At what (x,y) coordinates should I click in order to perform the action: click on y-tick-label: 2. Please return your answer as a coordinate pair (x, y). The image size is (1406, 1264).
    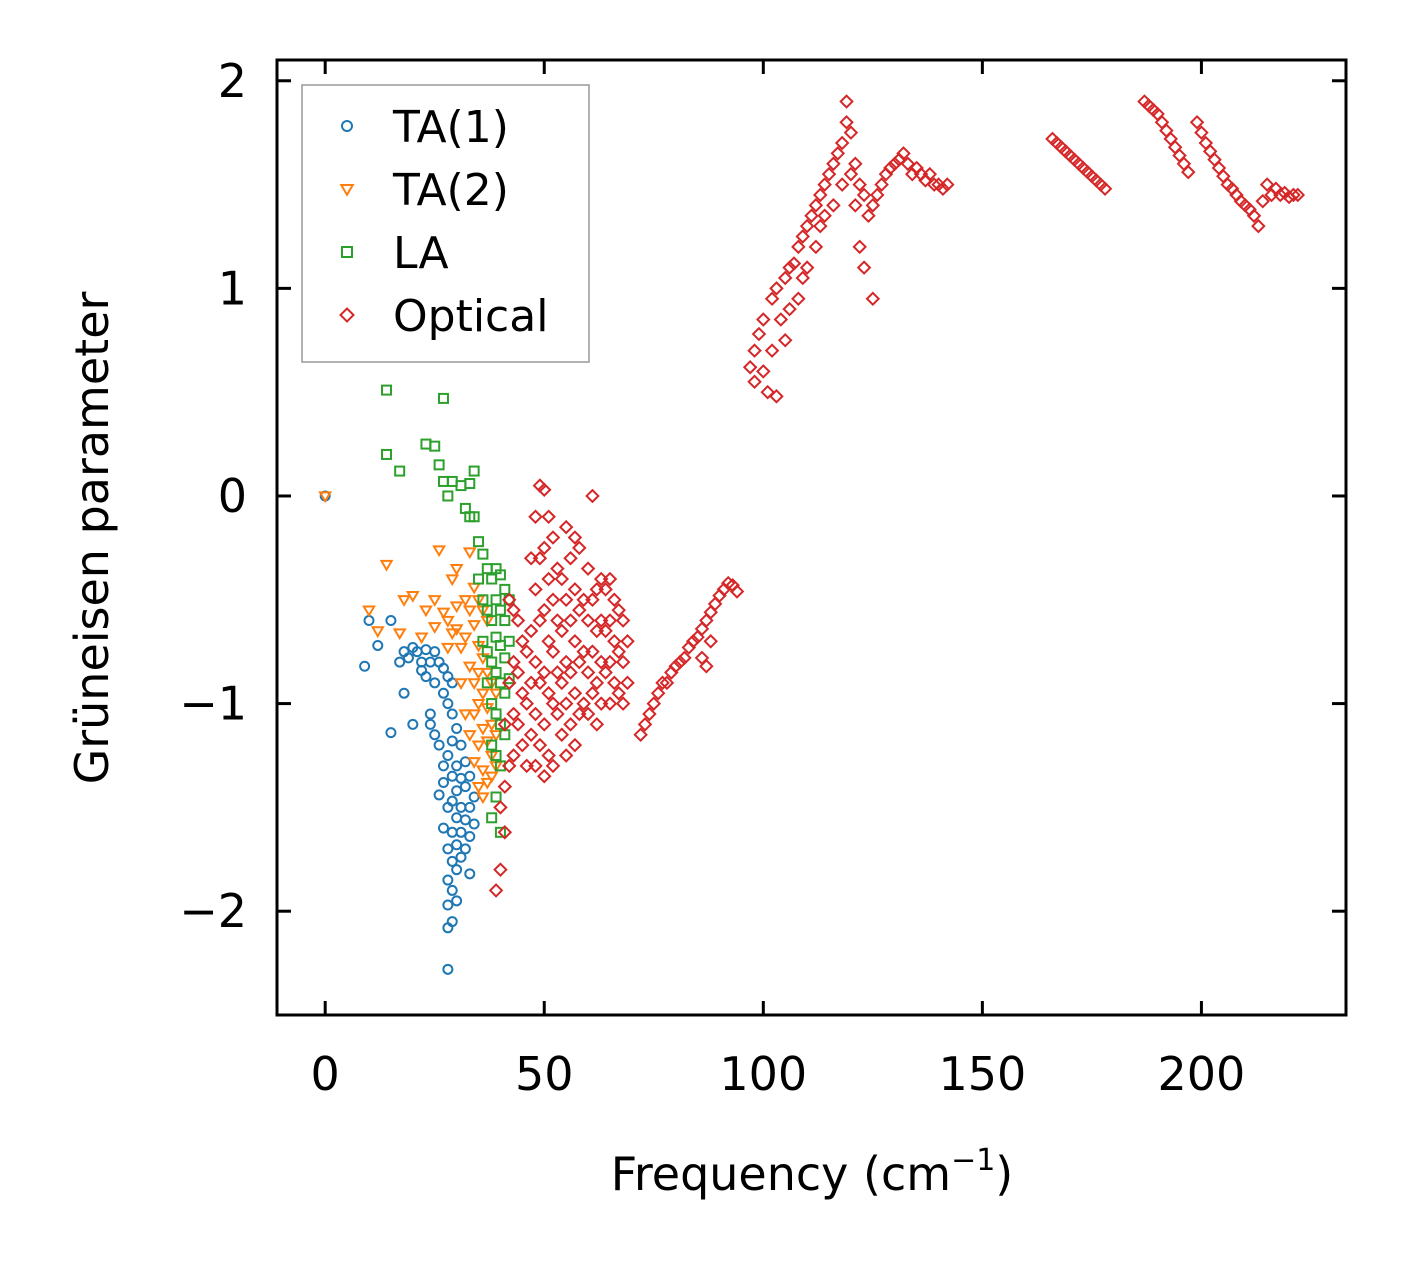
    Looking at the image, I should click on (232, 81).